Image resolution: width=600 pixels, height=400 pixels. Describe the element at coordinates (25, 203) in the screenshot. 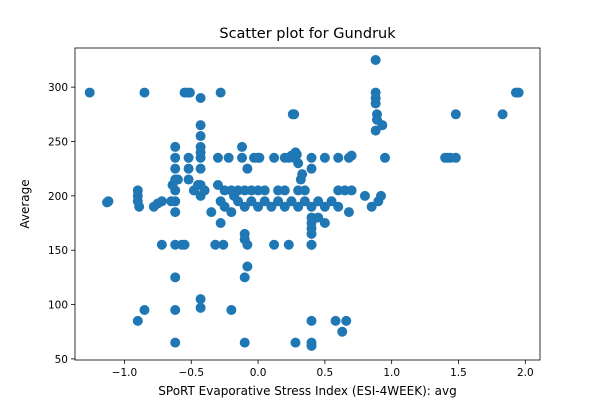

I see `y-axis-label: Average` at that location.